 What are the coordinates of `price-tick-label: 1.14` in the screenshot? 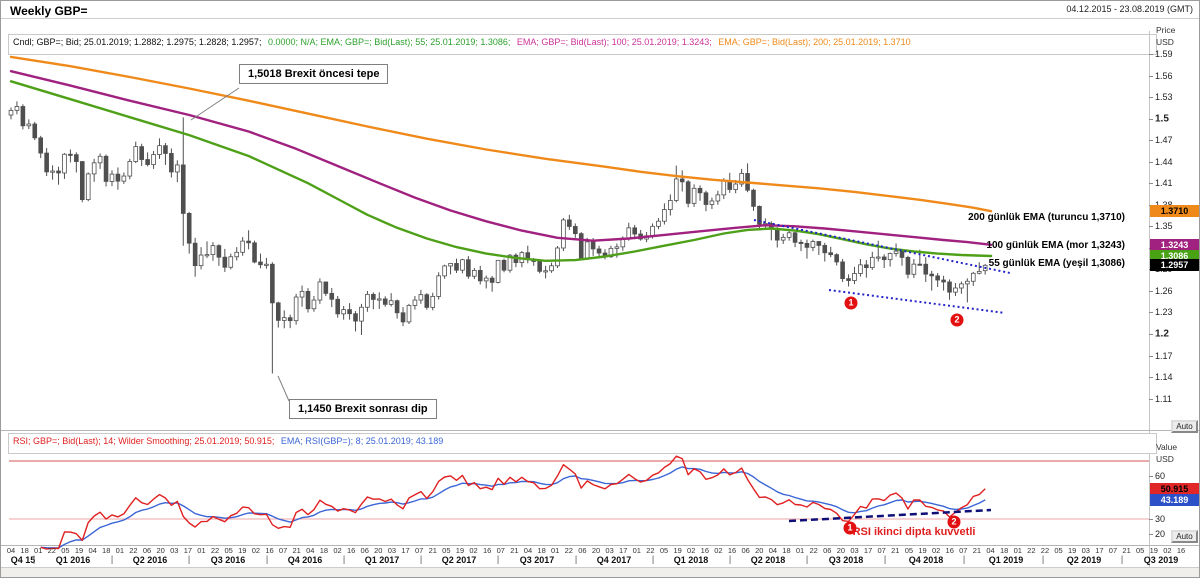 It's located at (1164, 377).